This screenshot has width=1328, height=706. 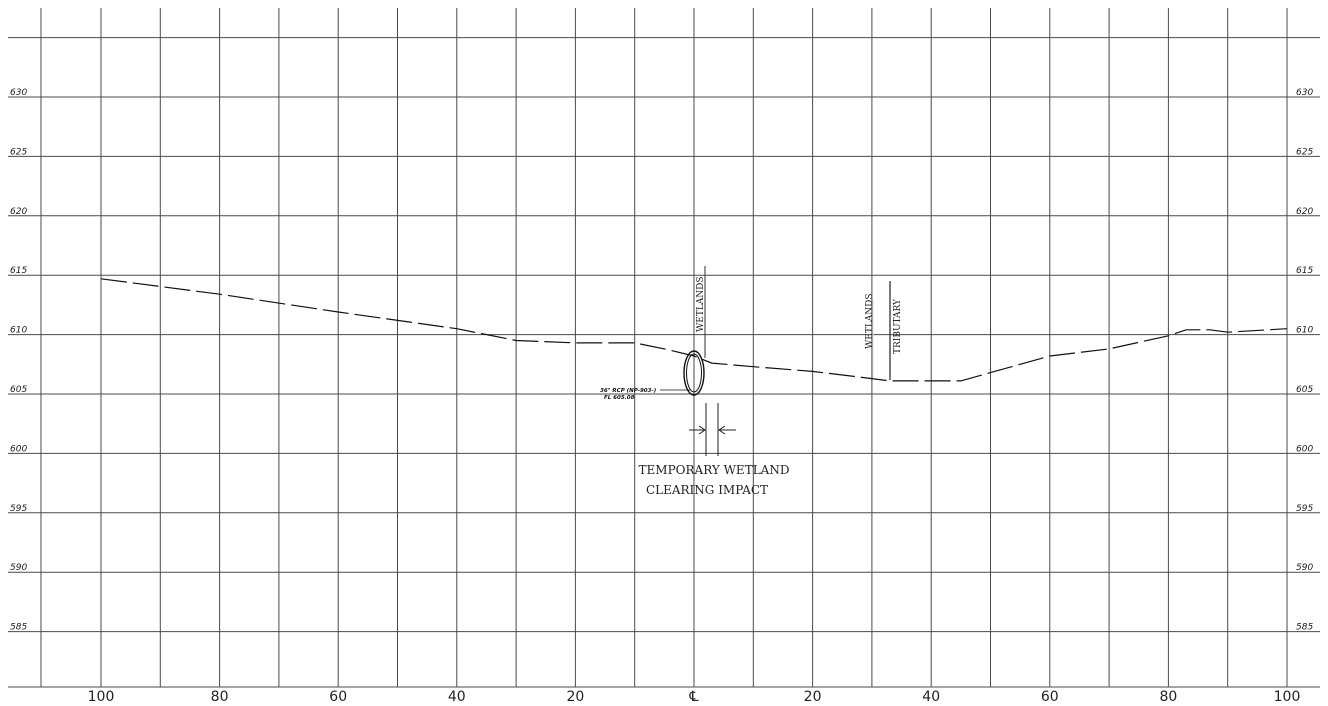 I want to click on y-tick-label-right: 630, so click(x=1304, y=93).